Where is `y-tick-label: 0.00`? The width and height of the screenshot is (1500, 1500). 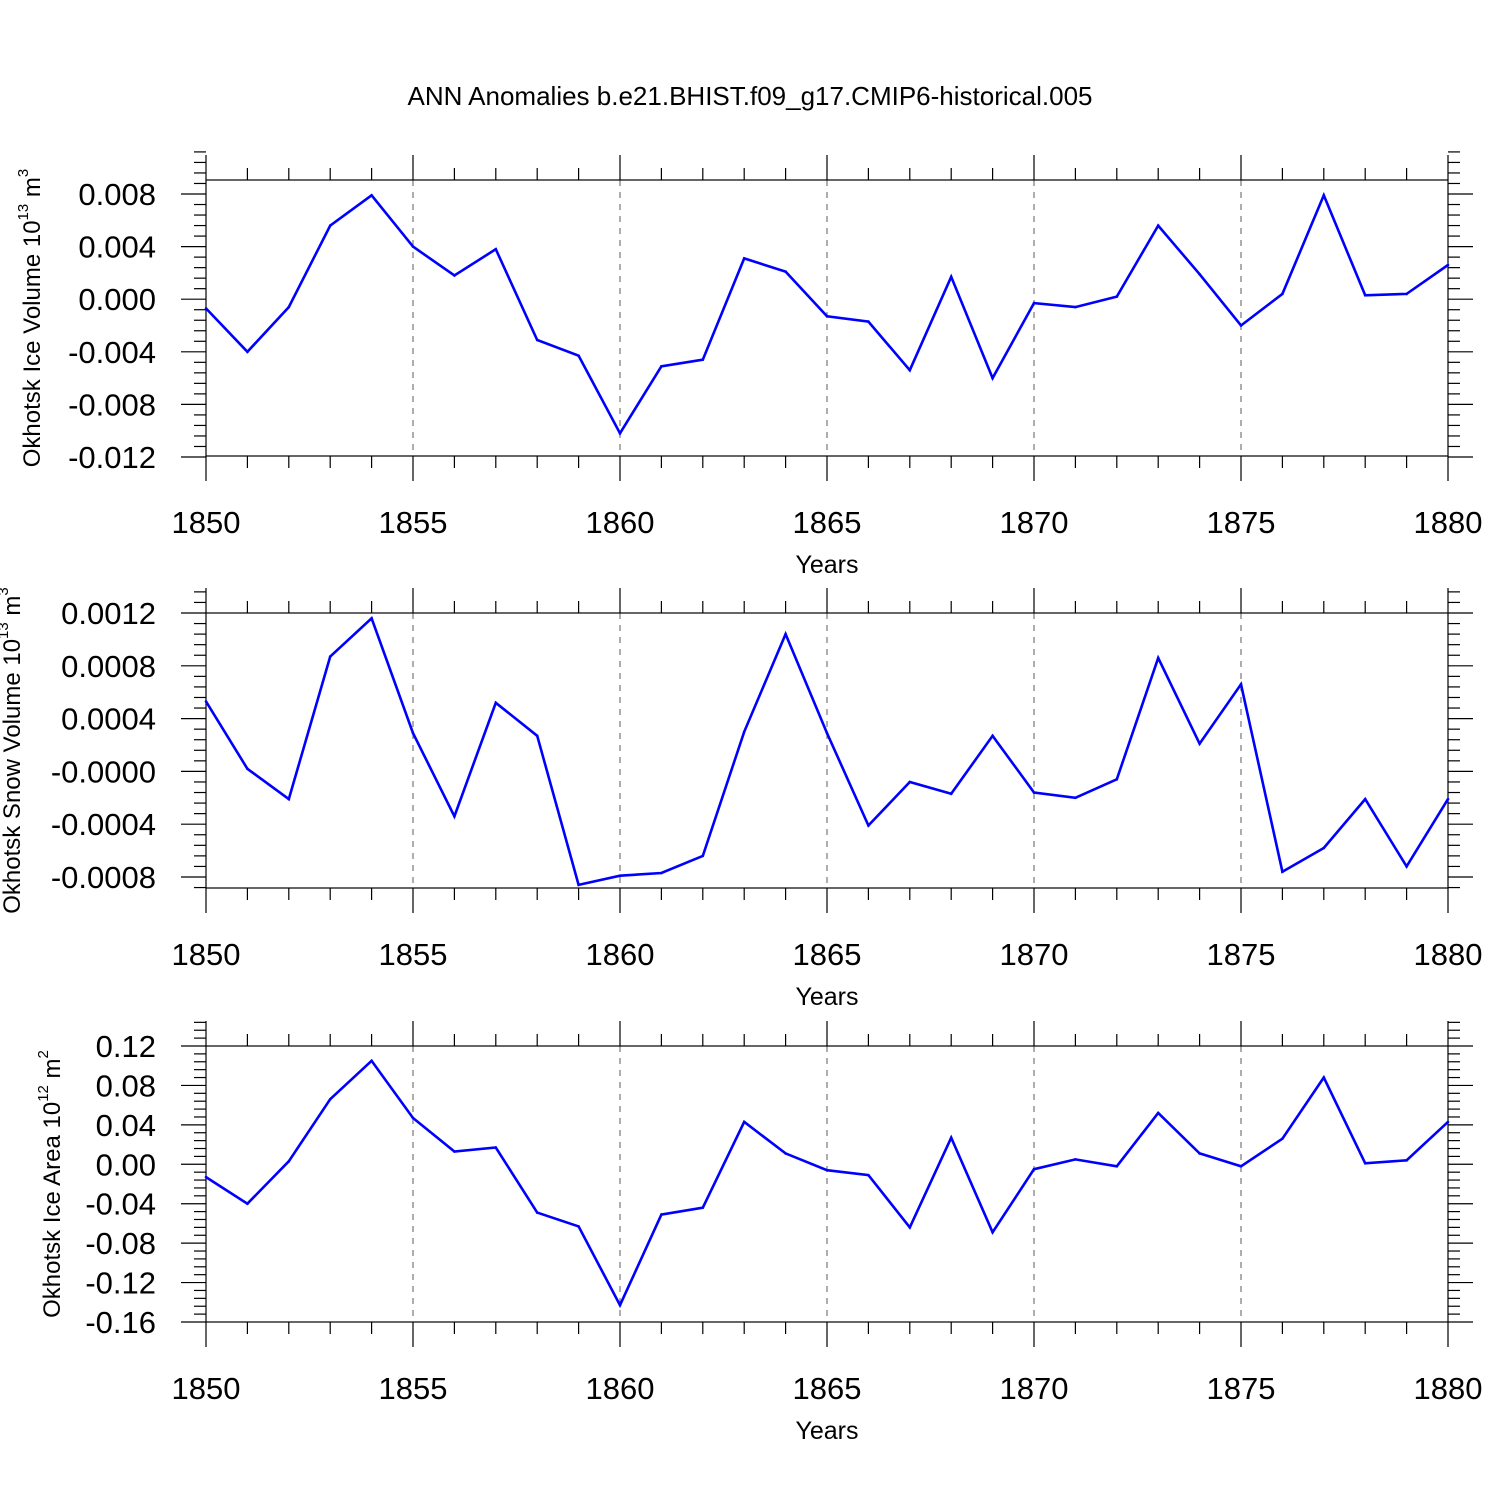
y-tick-label: 0.00 is located at coordinates (126, 1164).